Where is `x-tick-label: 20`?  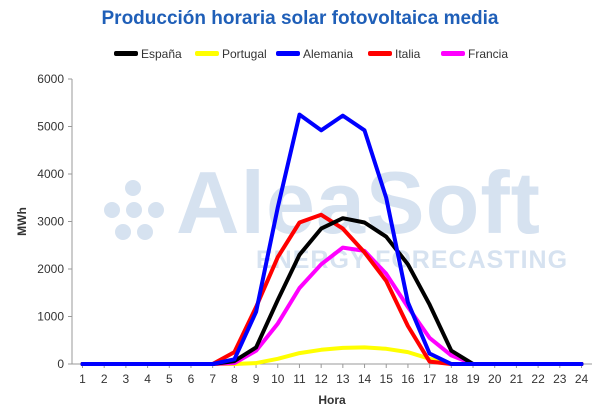
x-tick-label: 20 is located at coordinates (495, 379).